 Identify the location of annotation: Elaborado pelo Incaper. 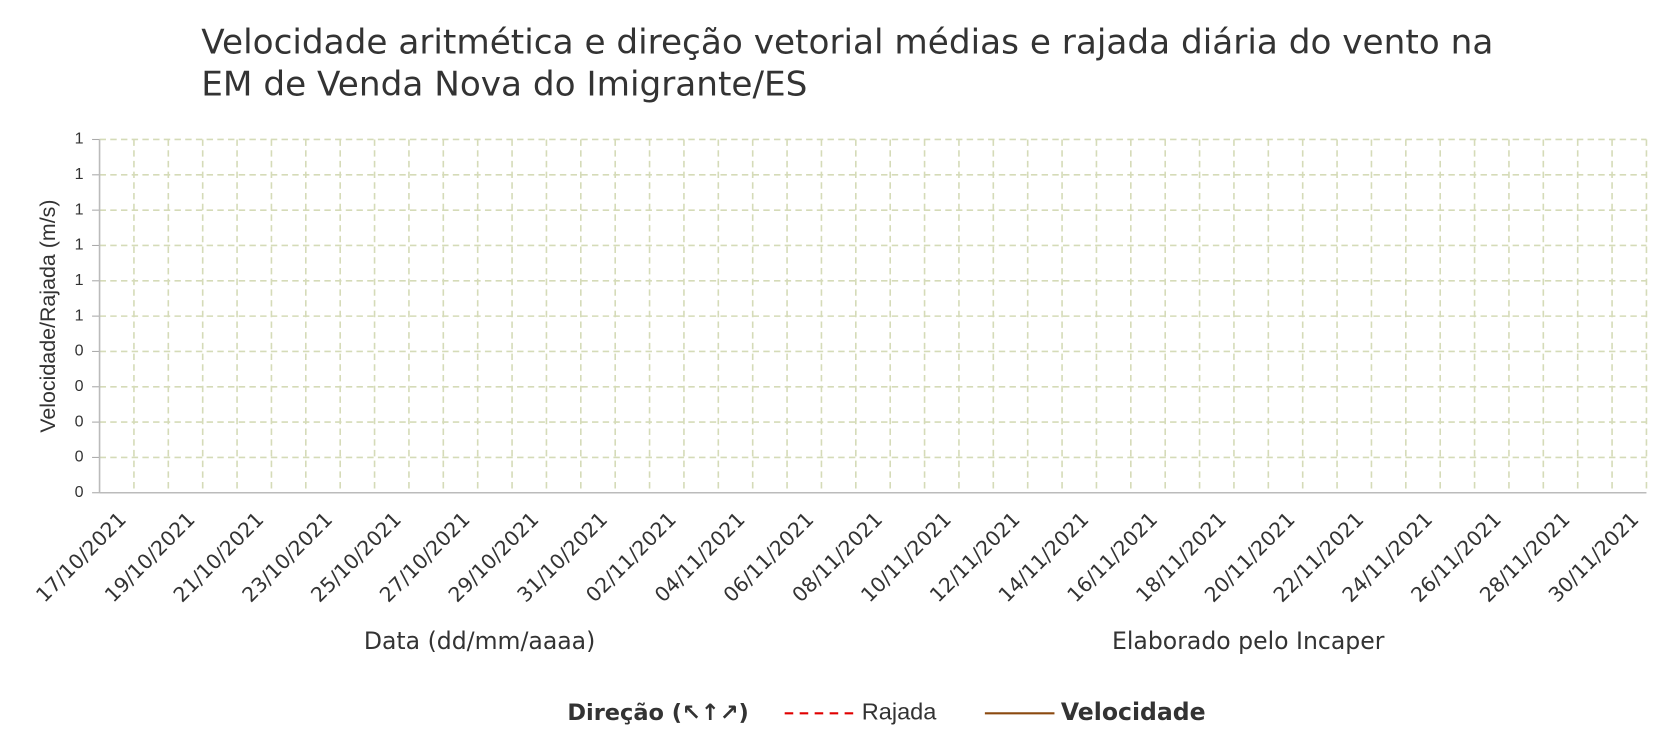
(1248, 641).